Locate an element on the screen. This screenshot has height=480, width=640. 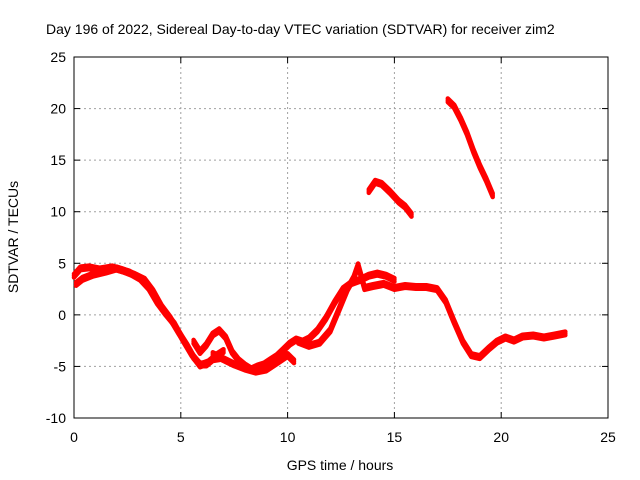
y-tick-label: -10 is located at coordinates (56, 418).